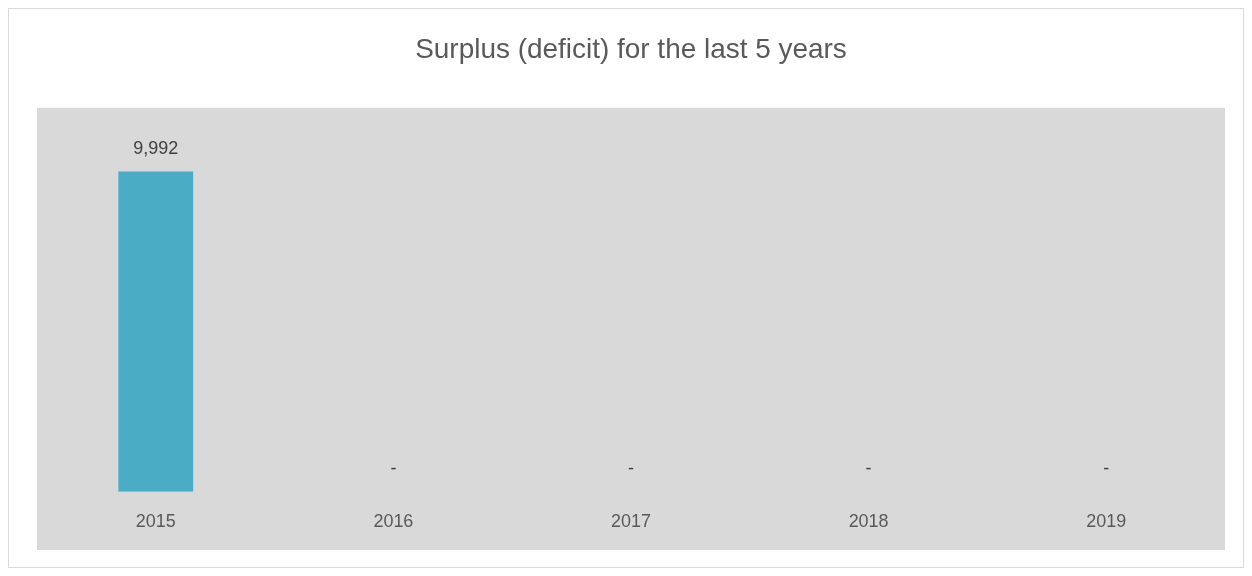 Image resolution: width=1252 pixels, height=576 pixels. I want to click on x-tick-label: 2018, so click(868, 521).